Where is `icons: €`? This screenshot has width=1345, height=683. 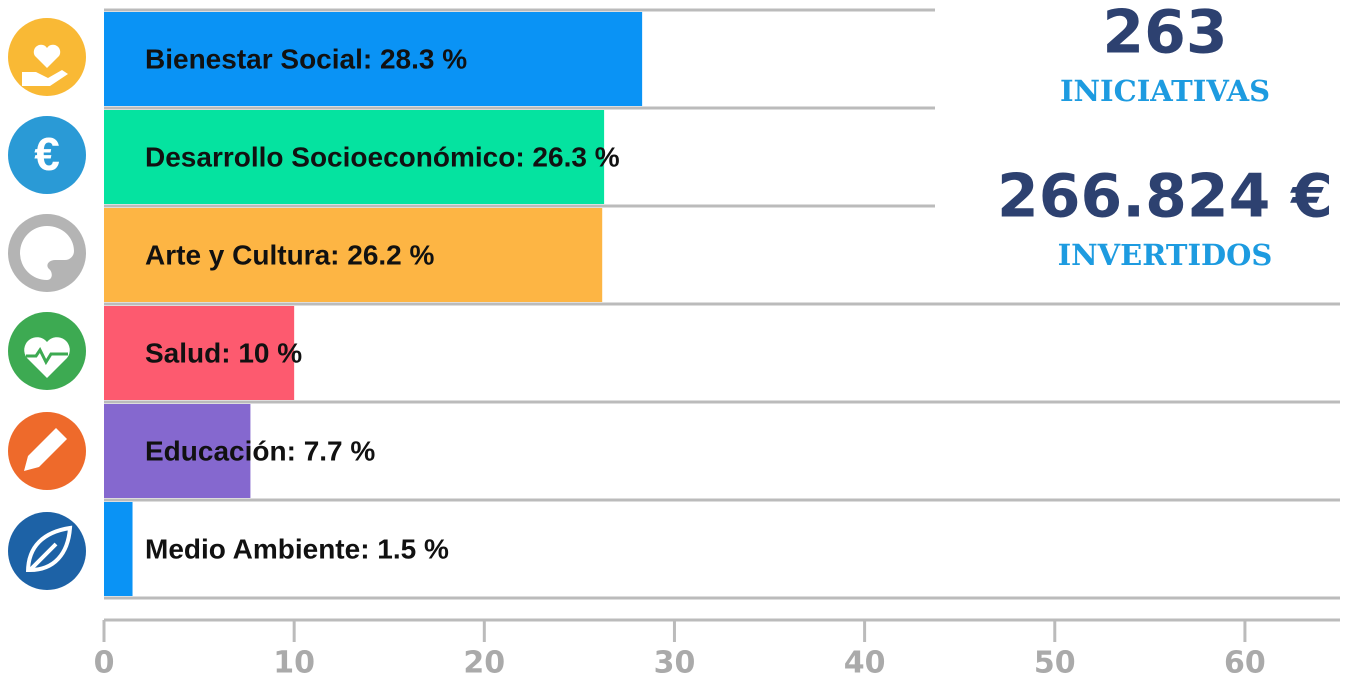 icons: € is located at coordinates (47, 304).